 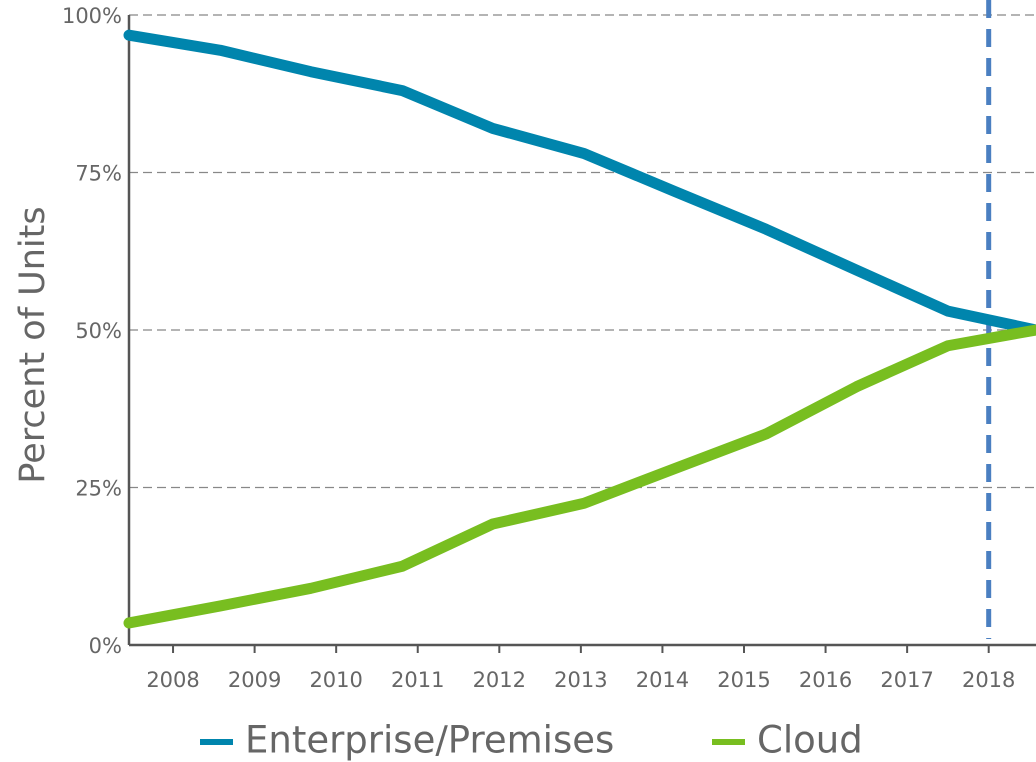 What do you see at coordinates (98, 174) in the screenshot?
I see `y-tick-label: 75%` at bounding box center [98, 174].